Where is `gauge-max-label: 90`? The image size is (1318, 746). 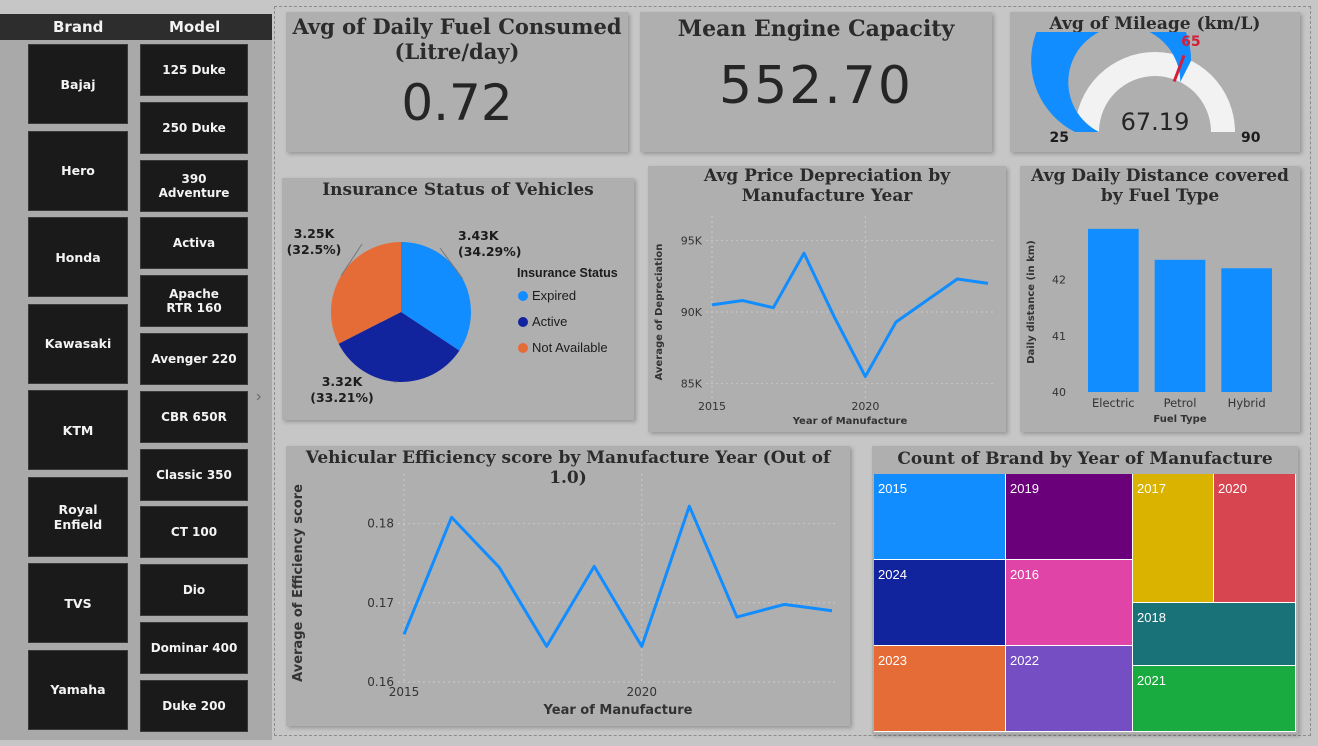
gauge-max-label: 90 is located at coordinates (1251, 138).